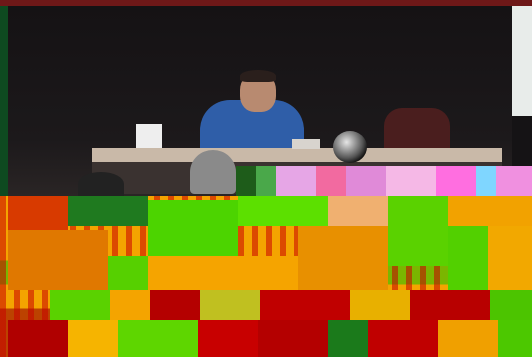  I want to click on table-top, so click(297, 155).